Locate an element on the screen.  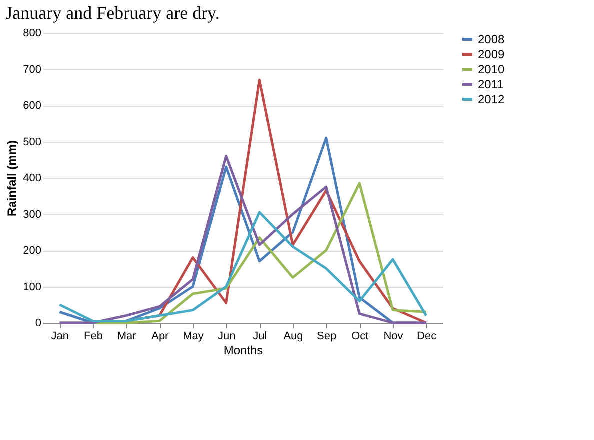
x-tick-label: Dec is located at coordinates (427, 336).